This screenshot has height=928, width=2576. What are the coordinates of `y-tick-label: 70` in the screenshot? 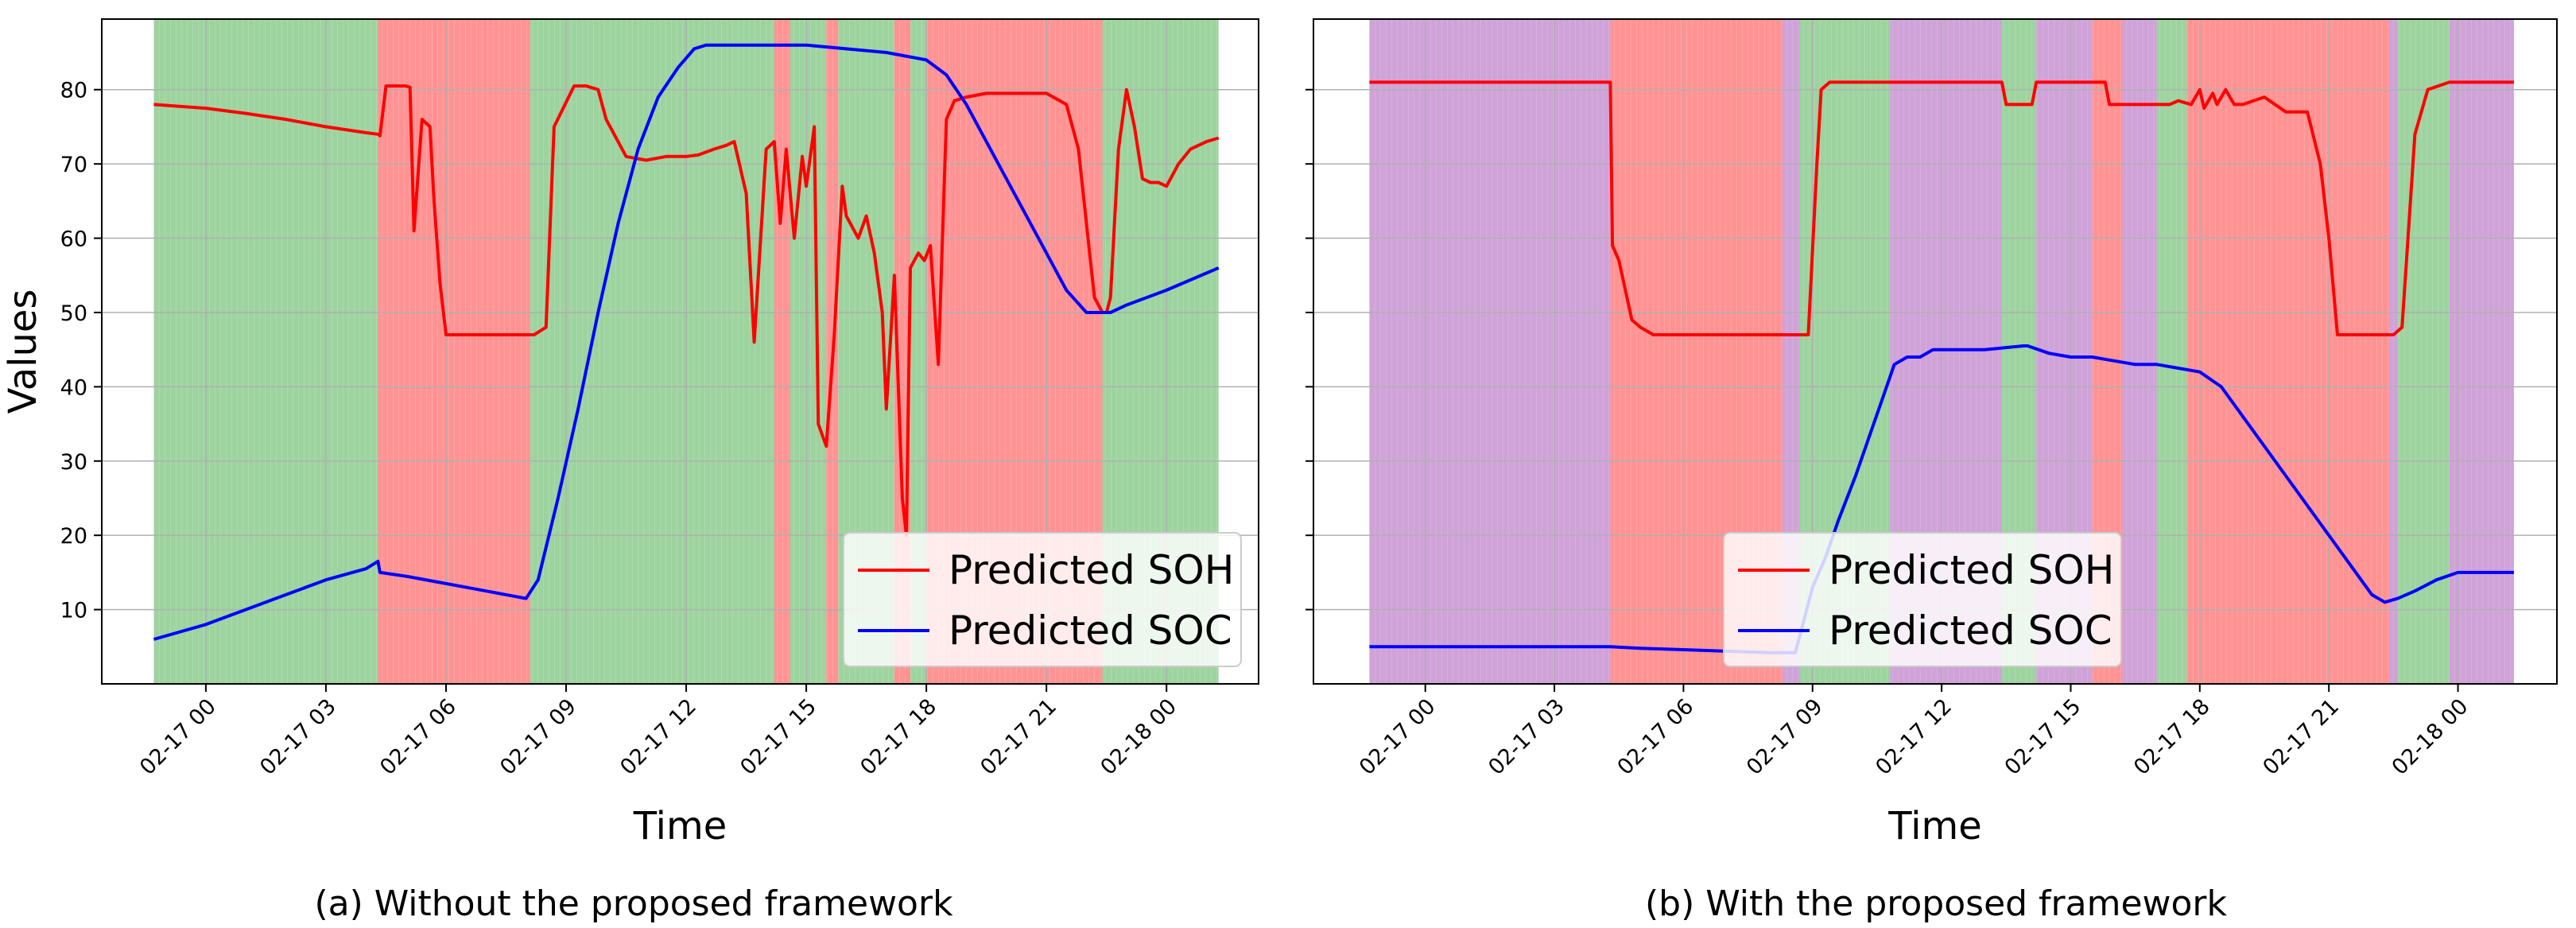 It's located at (73, 165).